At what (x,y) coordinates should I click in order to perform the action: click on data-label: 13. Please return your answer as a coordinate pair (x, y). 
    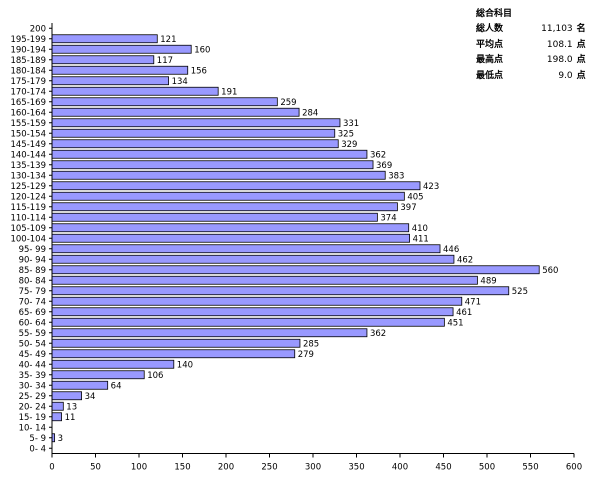
    Looking at the image, I should click on (71, 407).